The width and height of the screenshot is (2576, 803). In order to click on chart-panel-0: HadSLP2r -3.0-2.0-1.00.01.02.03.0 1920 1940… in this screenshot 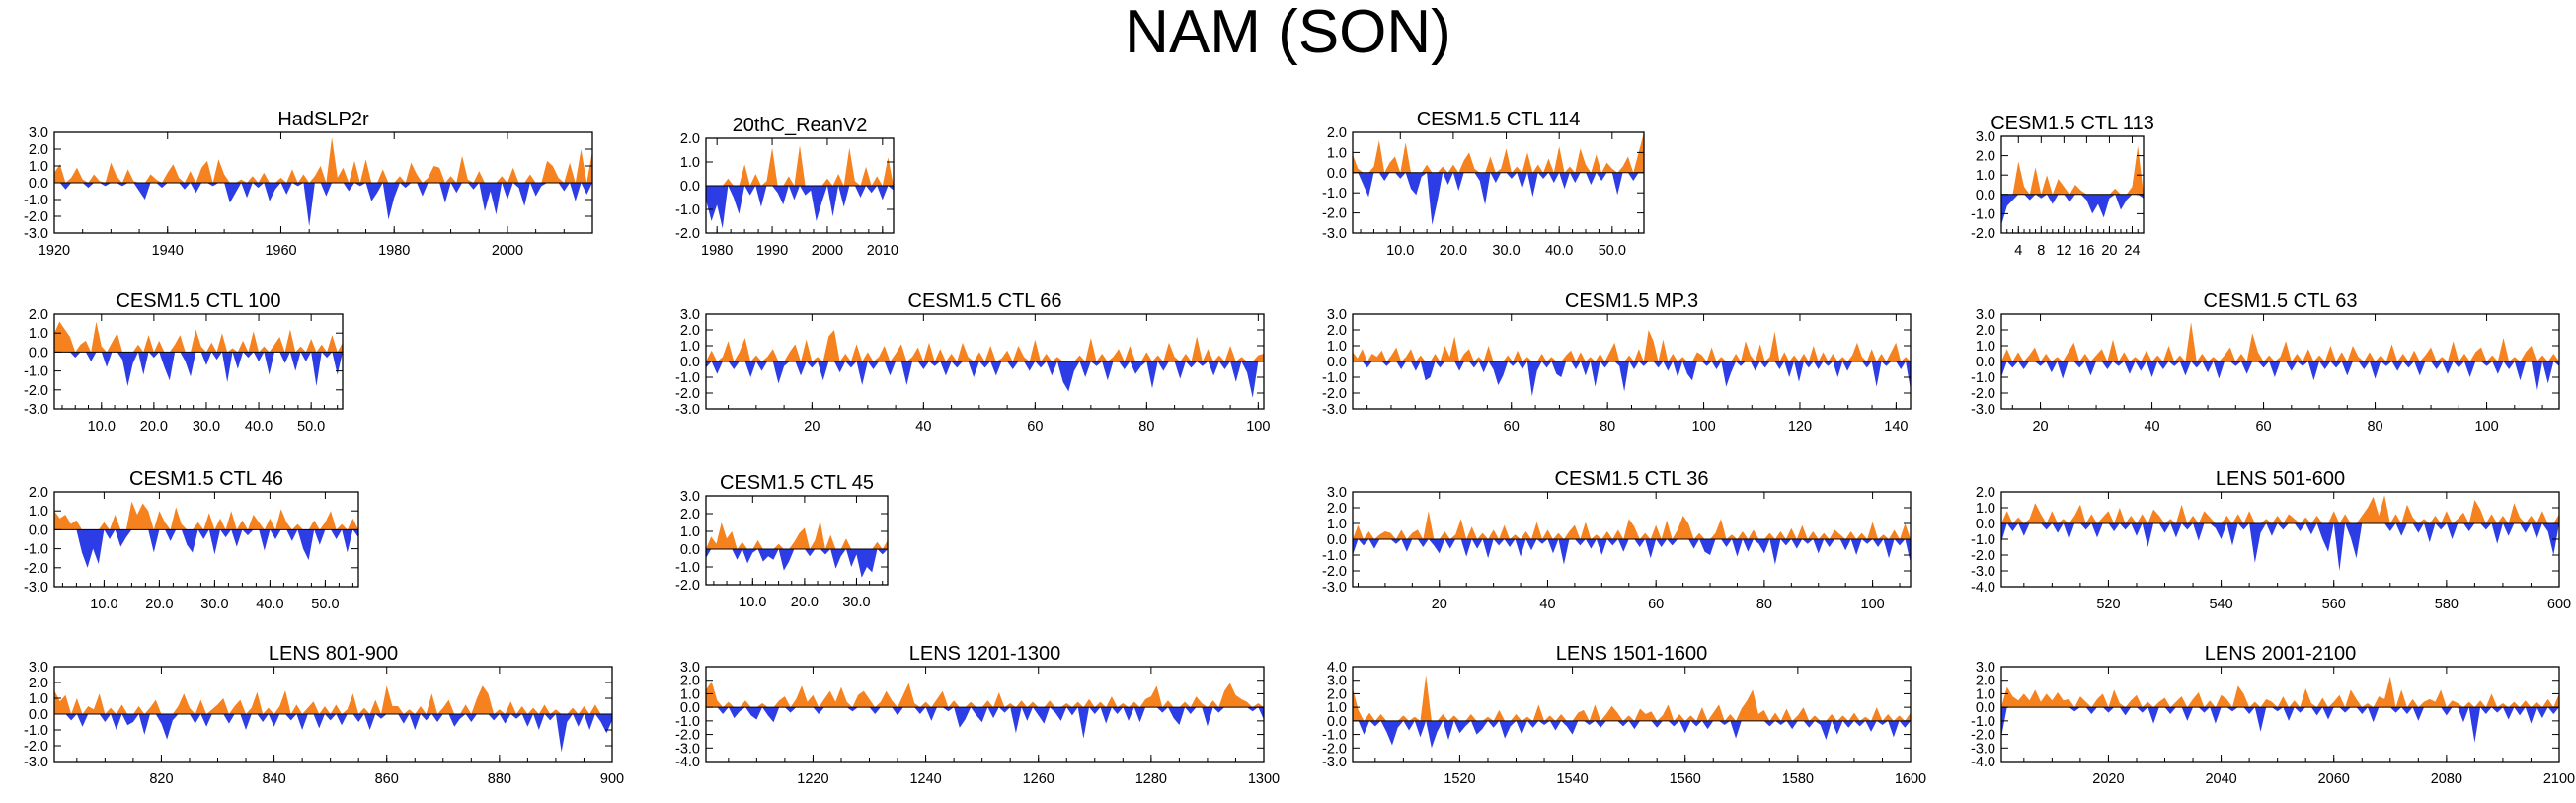, I will do `click(308, 184)`.